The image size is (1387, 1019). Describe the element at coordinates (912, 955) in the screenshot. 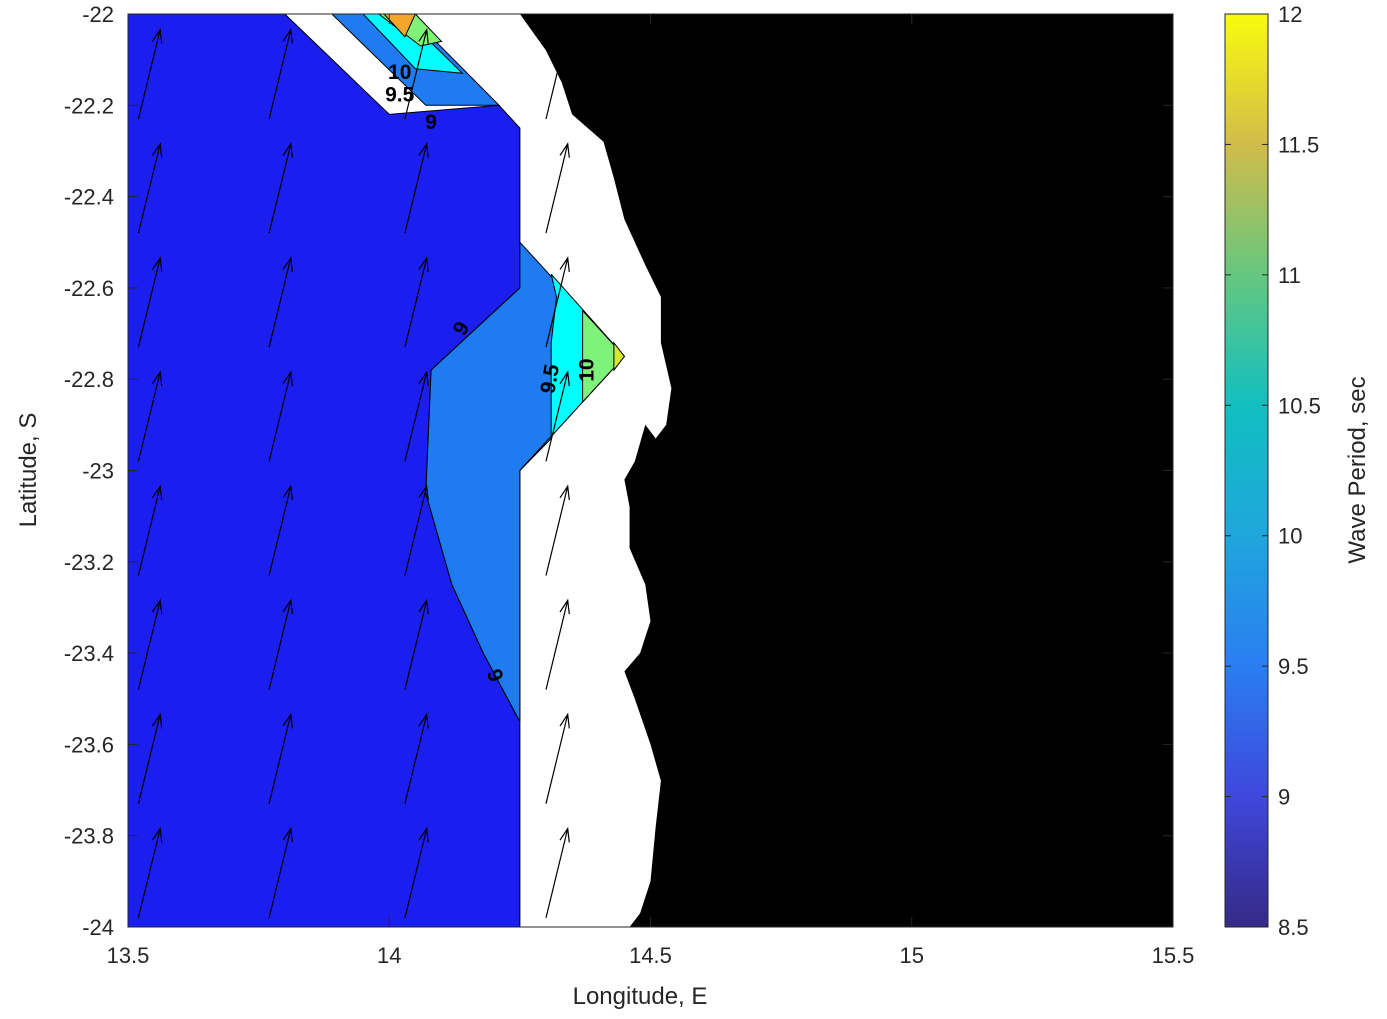

I see `x-tick-label: 15` at that location.